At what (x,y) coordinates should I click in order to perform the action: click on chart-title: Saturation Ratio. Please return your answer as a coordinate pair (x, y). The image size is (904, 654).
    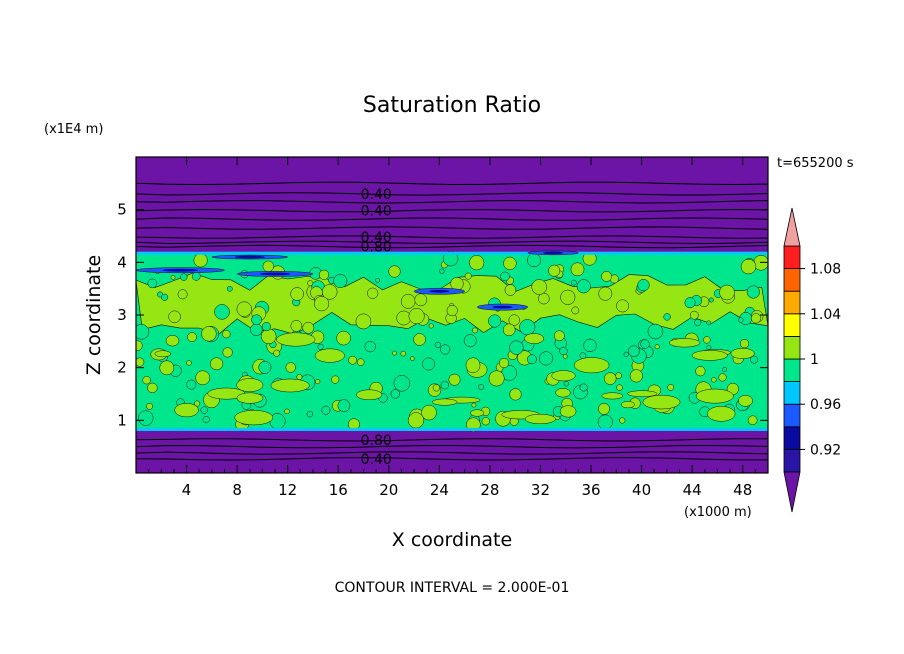
    Looking at the image, I should click on (452, 105).